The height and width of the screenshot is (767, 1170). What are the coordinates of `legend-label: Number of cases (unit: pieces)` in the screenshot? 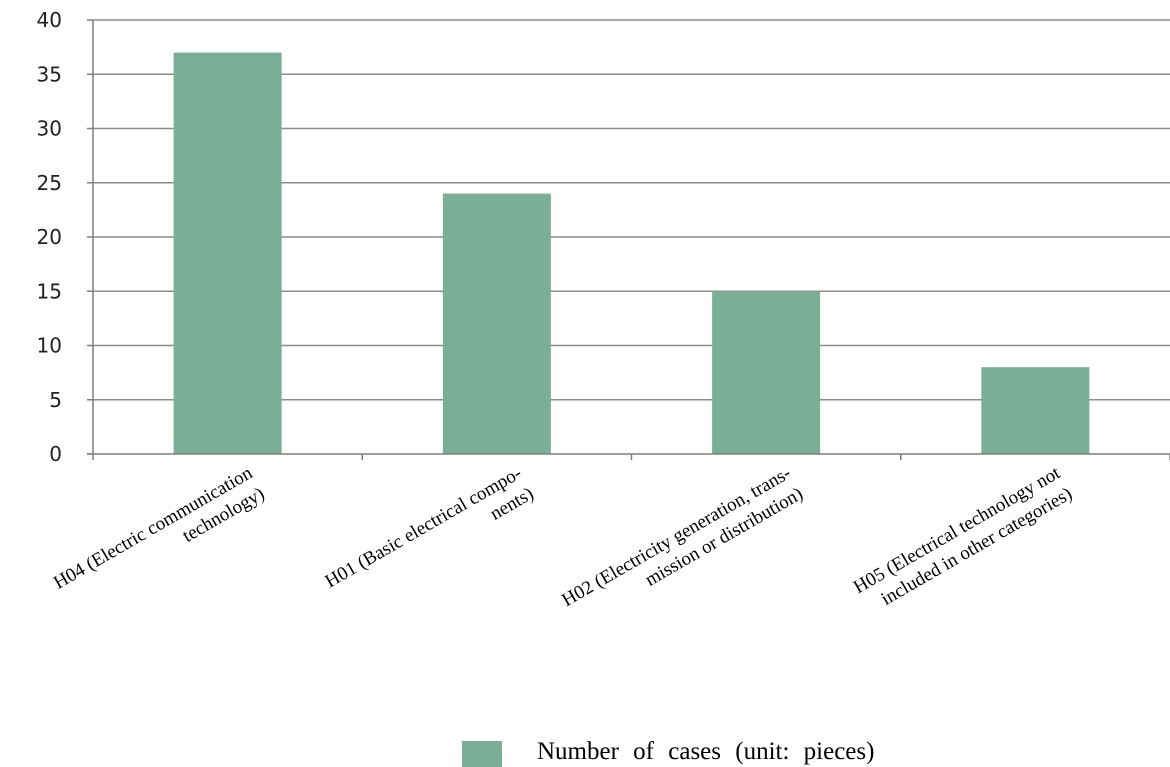 It's located at (705, 751).